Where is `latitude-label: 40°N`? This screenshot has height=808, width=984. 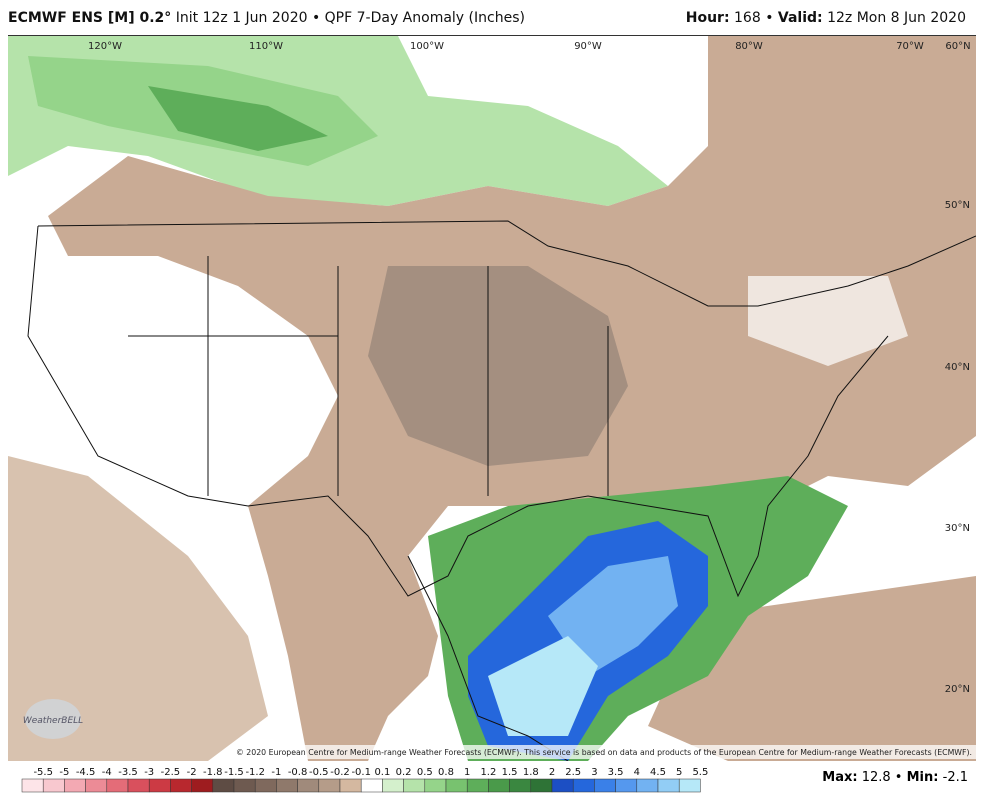 latitude-label: 40°N is located at coordinates (957, 367).